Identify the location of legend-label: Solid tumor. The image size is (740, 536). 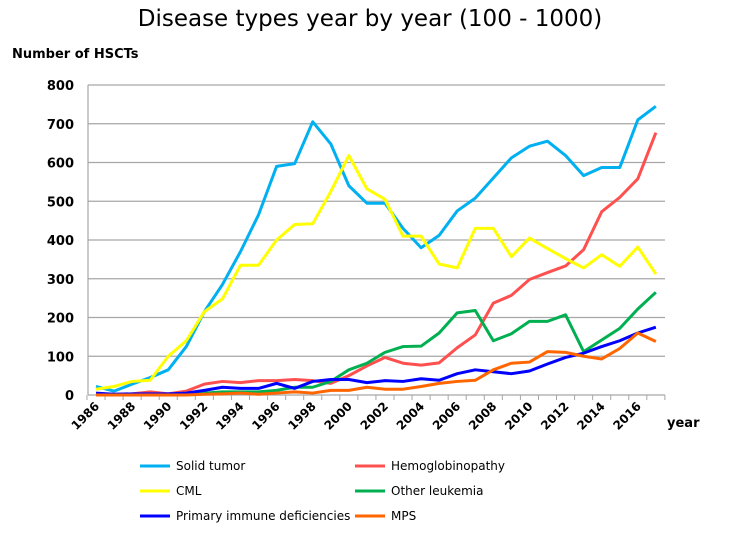
(210, 466).